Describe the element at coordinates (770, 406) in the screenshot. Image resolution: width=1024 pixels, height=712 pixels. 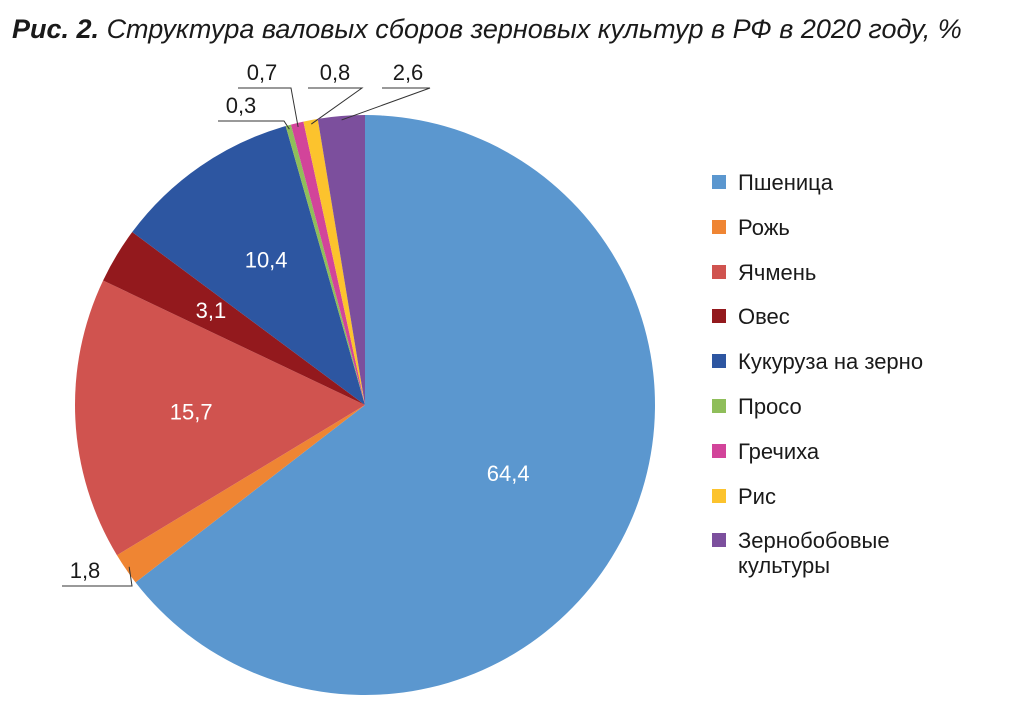
I see `legend-label: Просо` at that location.